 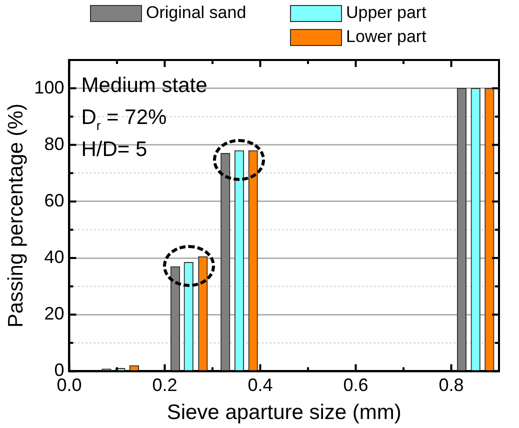 I want to click on x-tick-label: 0.4, so click(x=260, y=384).